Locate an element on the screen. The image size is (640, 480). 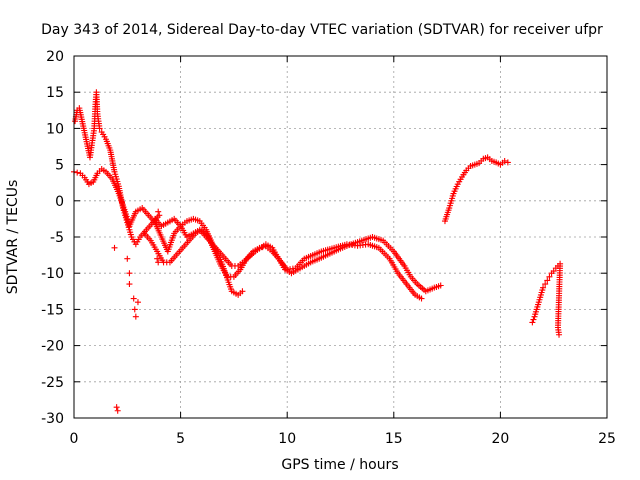
y-tick-label: -10 is located at coordinates (52, 274).